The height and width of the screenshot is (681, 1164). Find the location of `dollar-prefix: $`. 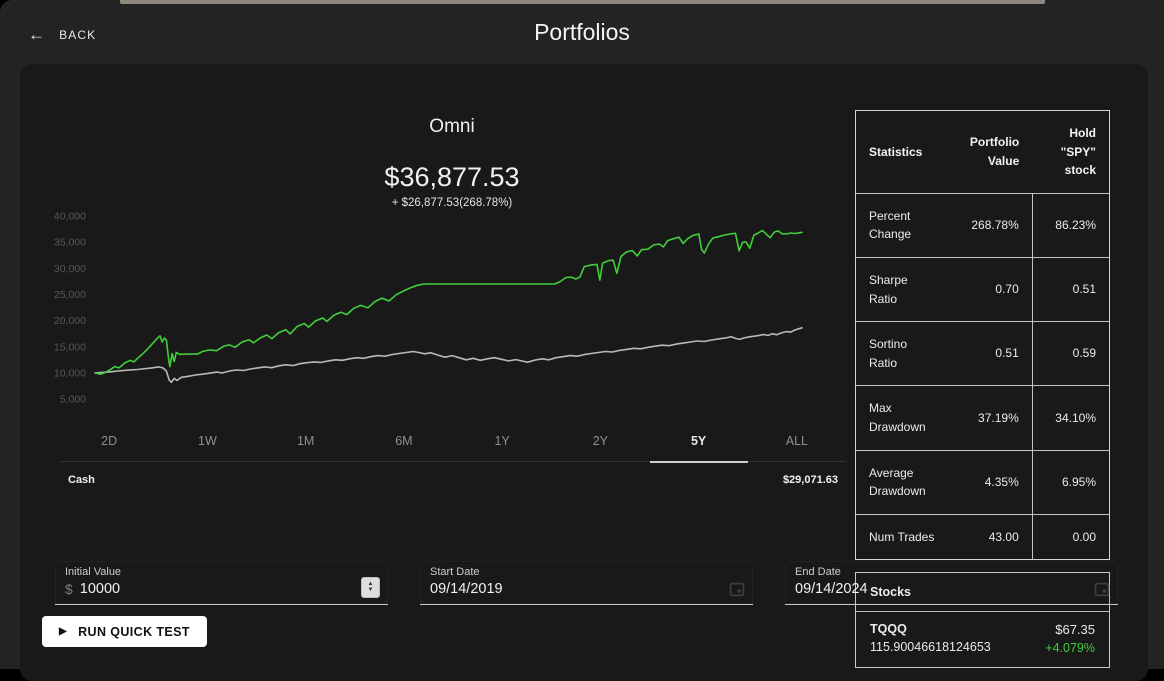

dollar-prefix: $ is located at coordinates (69, 589).